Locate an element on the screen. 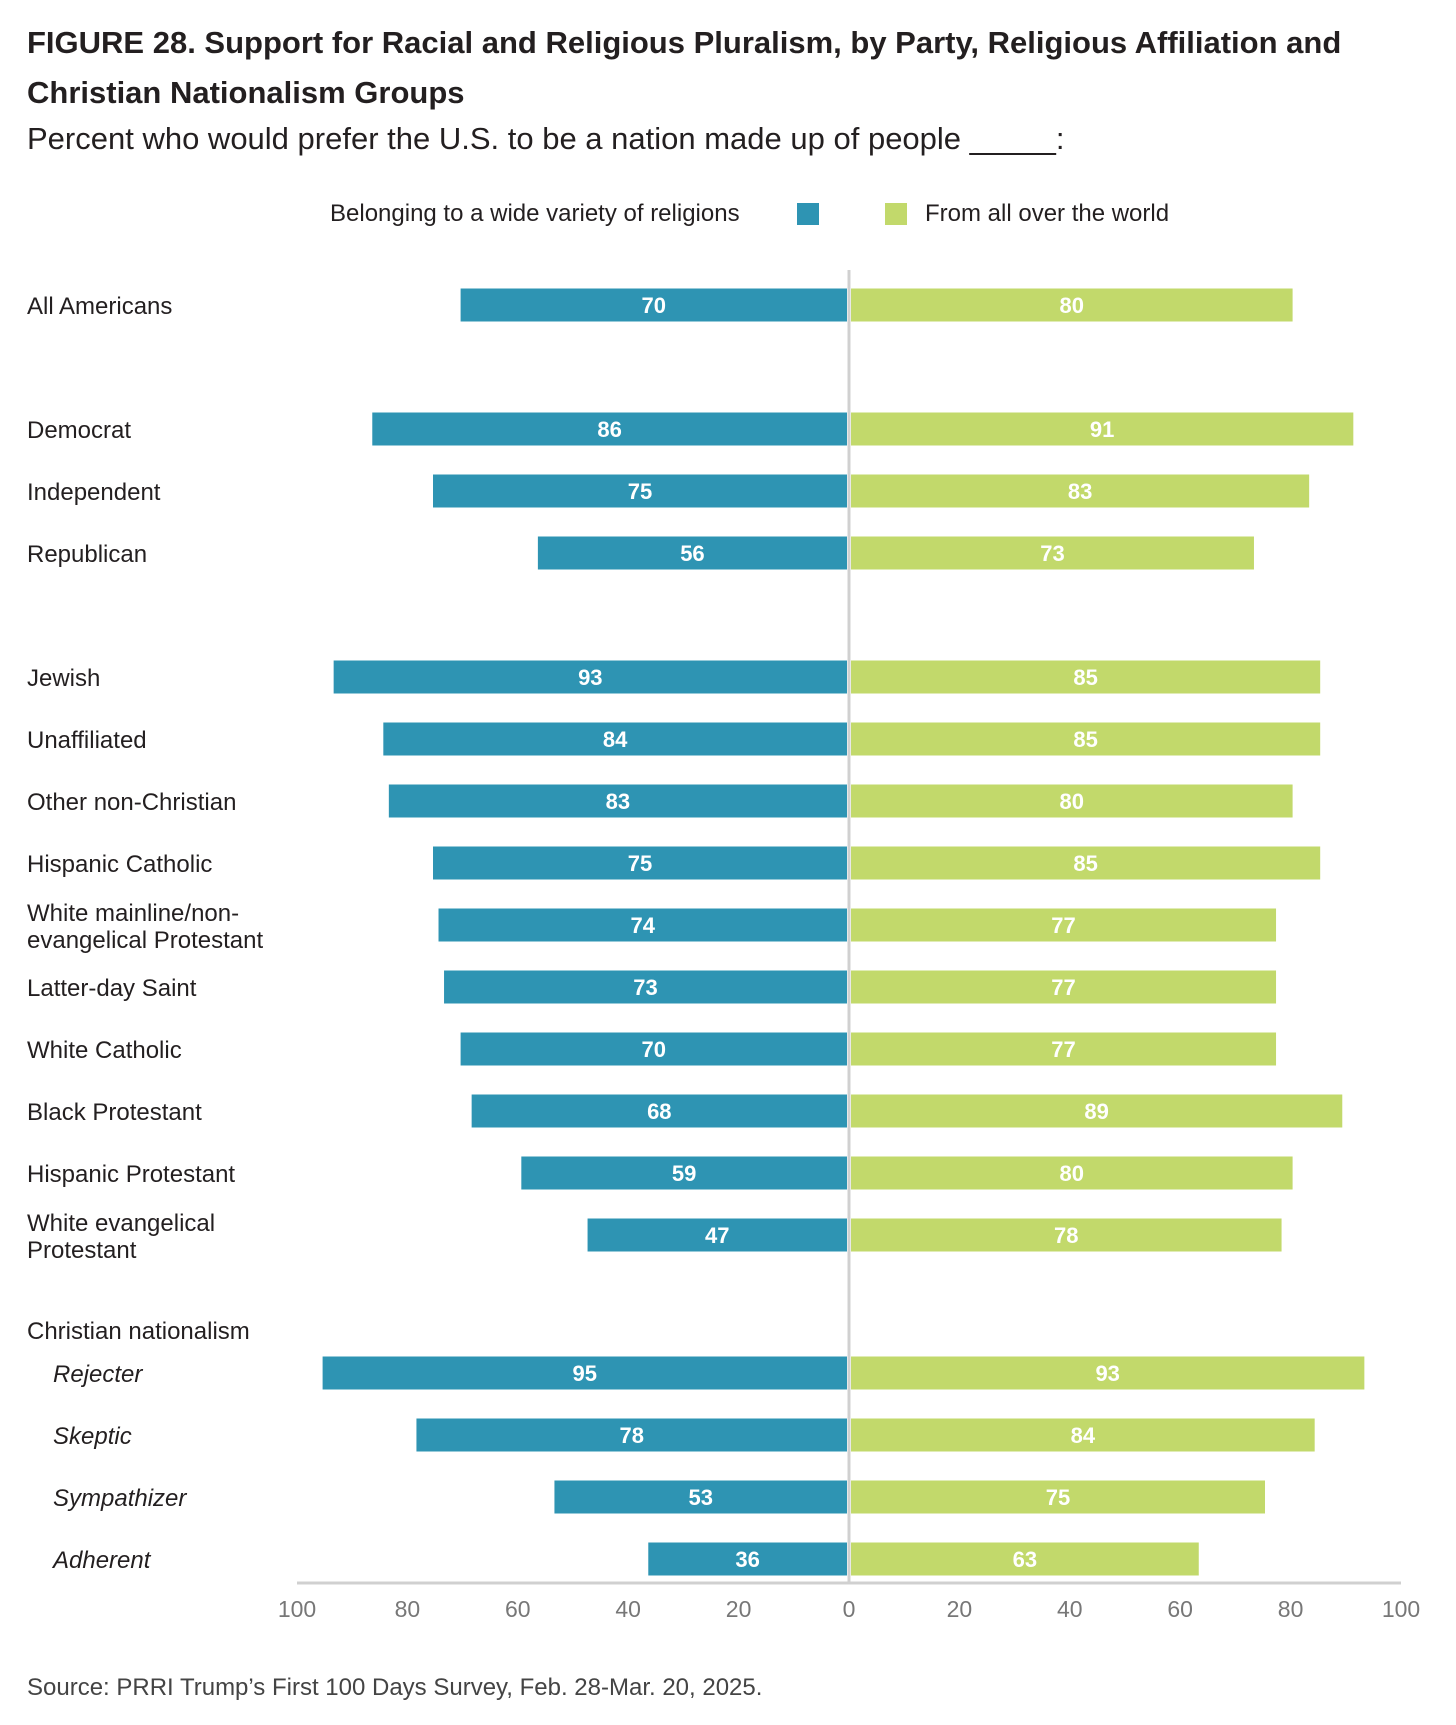 Image resolution: width=1456 pixels, height=1725 pixels. value-label-world: 75 is located at coordinates (1058, 1497).